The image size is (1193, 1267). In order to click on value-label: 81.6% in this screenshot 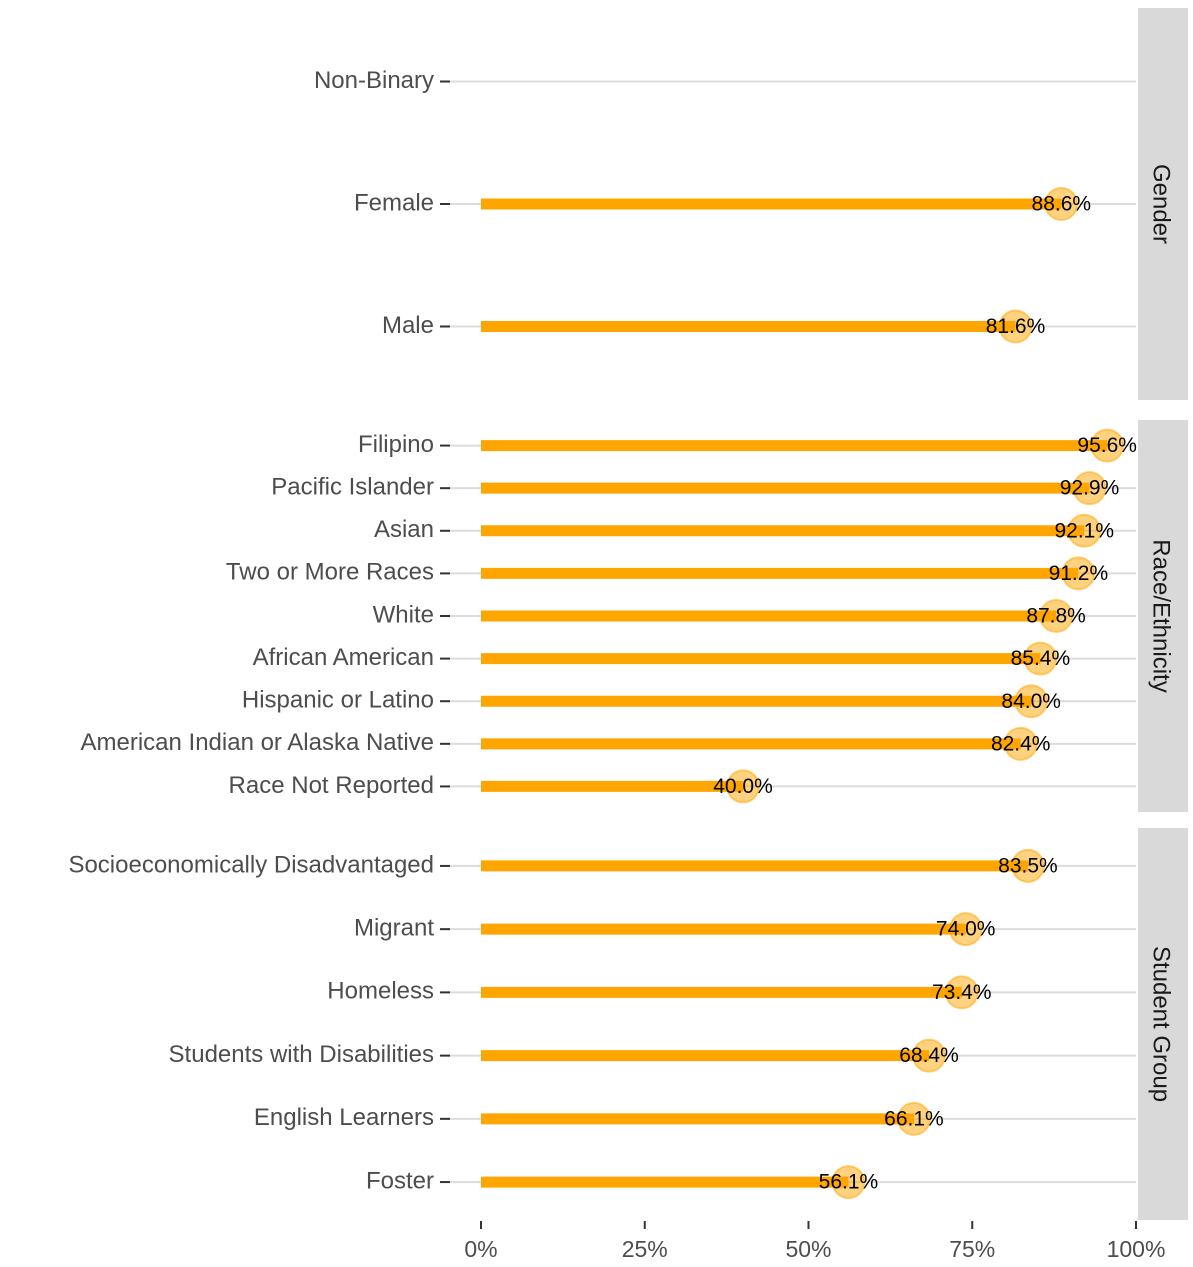, I will do `click(1016, 326)`.